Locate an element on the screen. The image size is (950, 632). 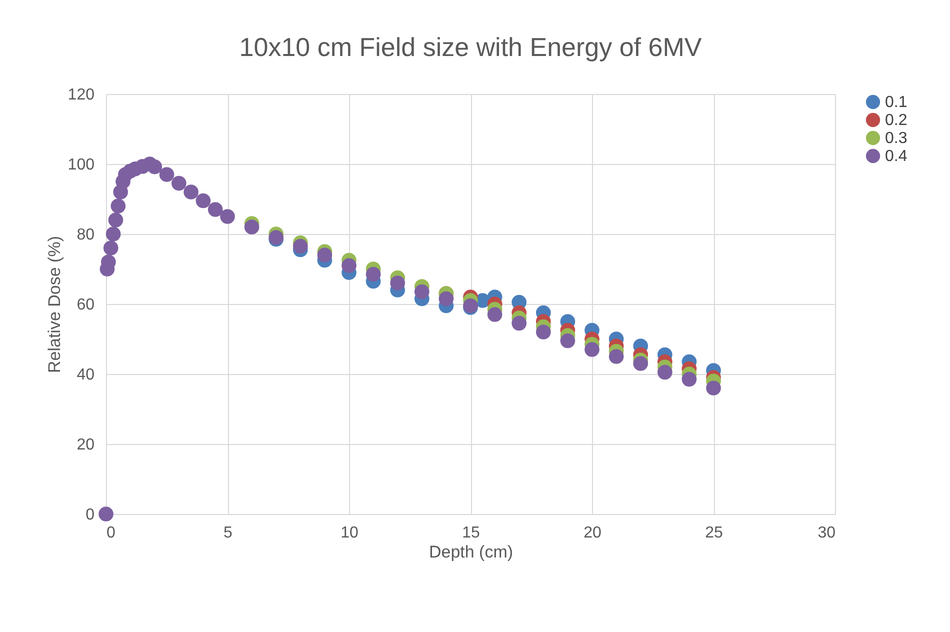
y-tick-label: 80 is located at coordinates (85, 235).